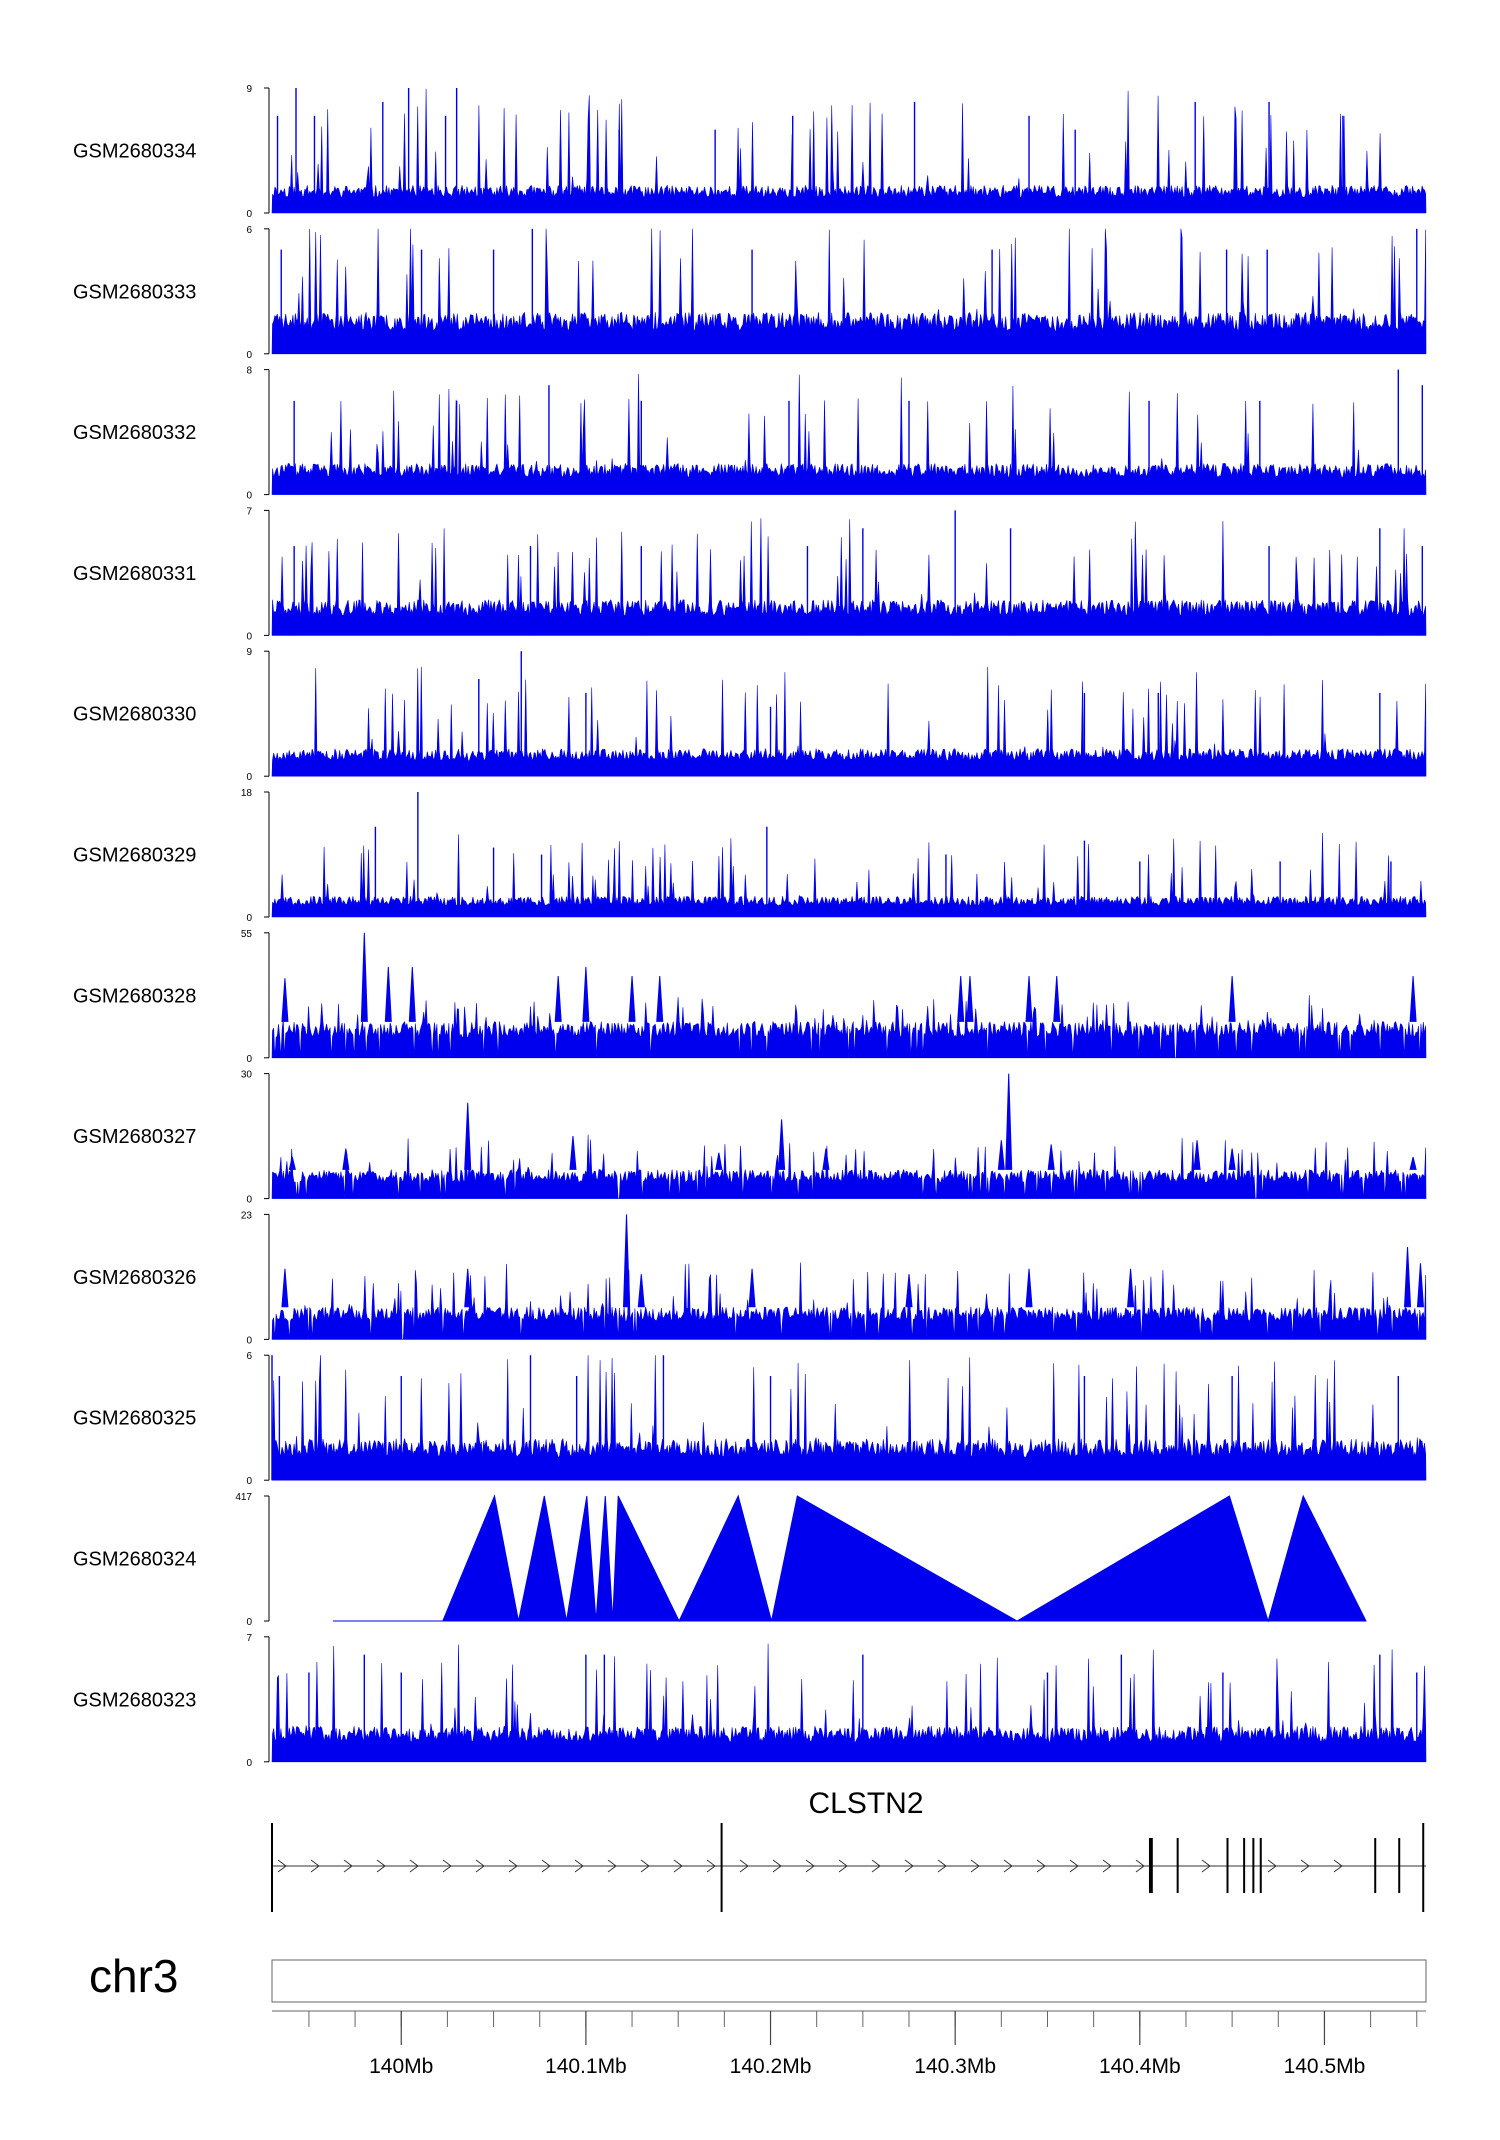 The height and width of the screenshot is (2140, 1500). Describe the element at coordinates (401, 2066) in the screenshot. I see `genome-tick-label: 140Mb` at that location.